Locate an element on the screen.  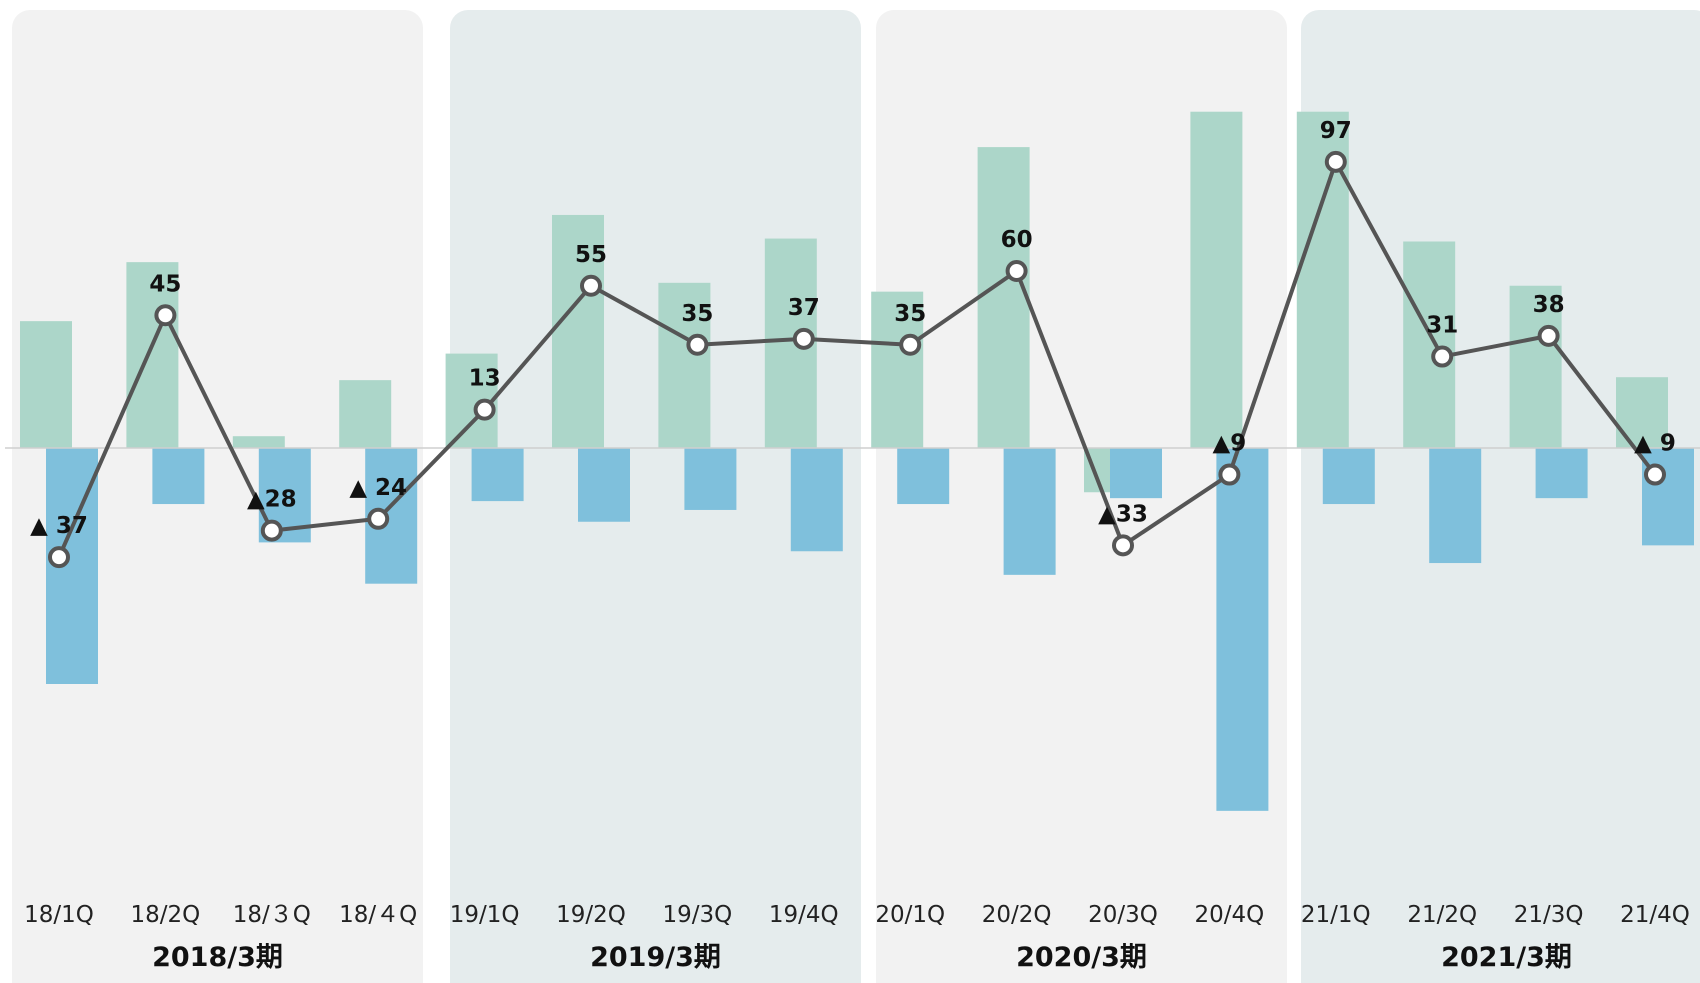
category-label-14: 21/3Q is located at coordinates (1549, 915).